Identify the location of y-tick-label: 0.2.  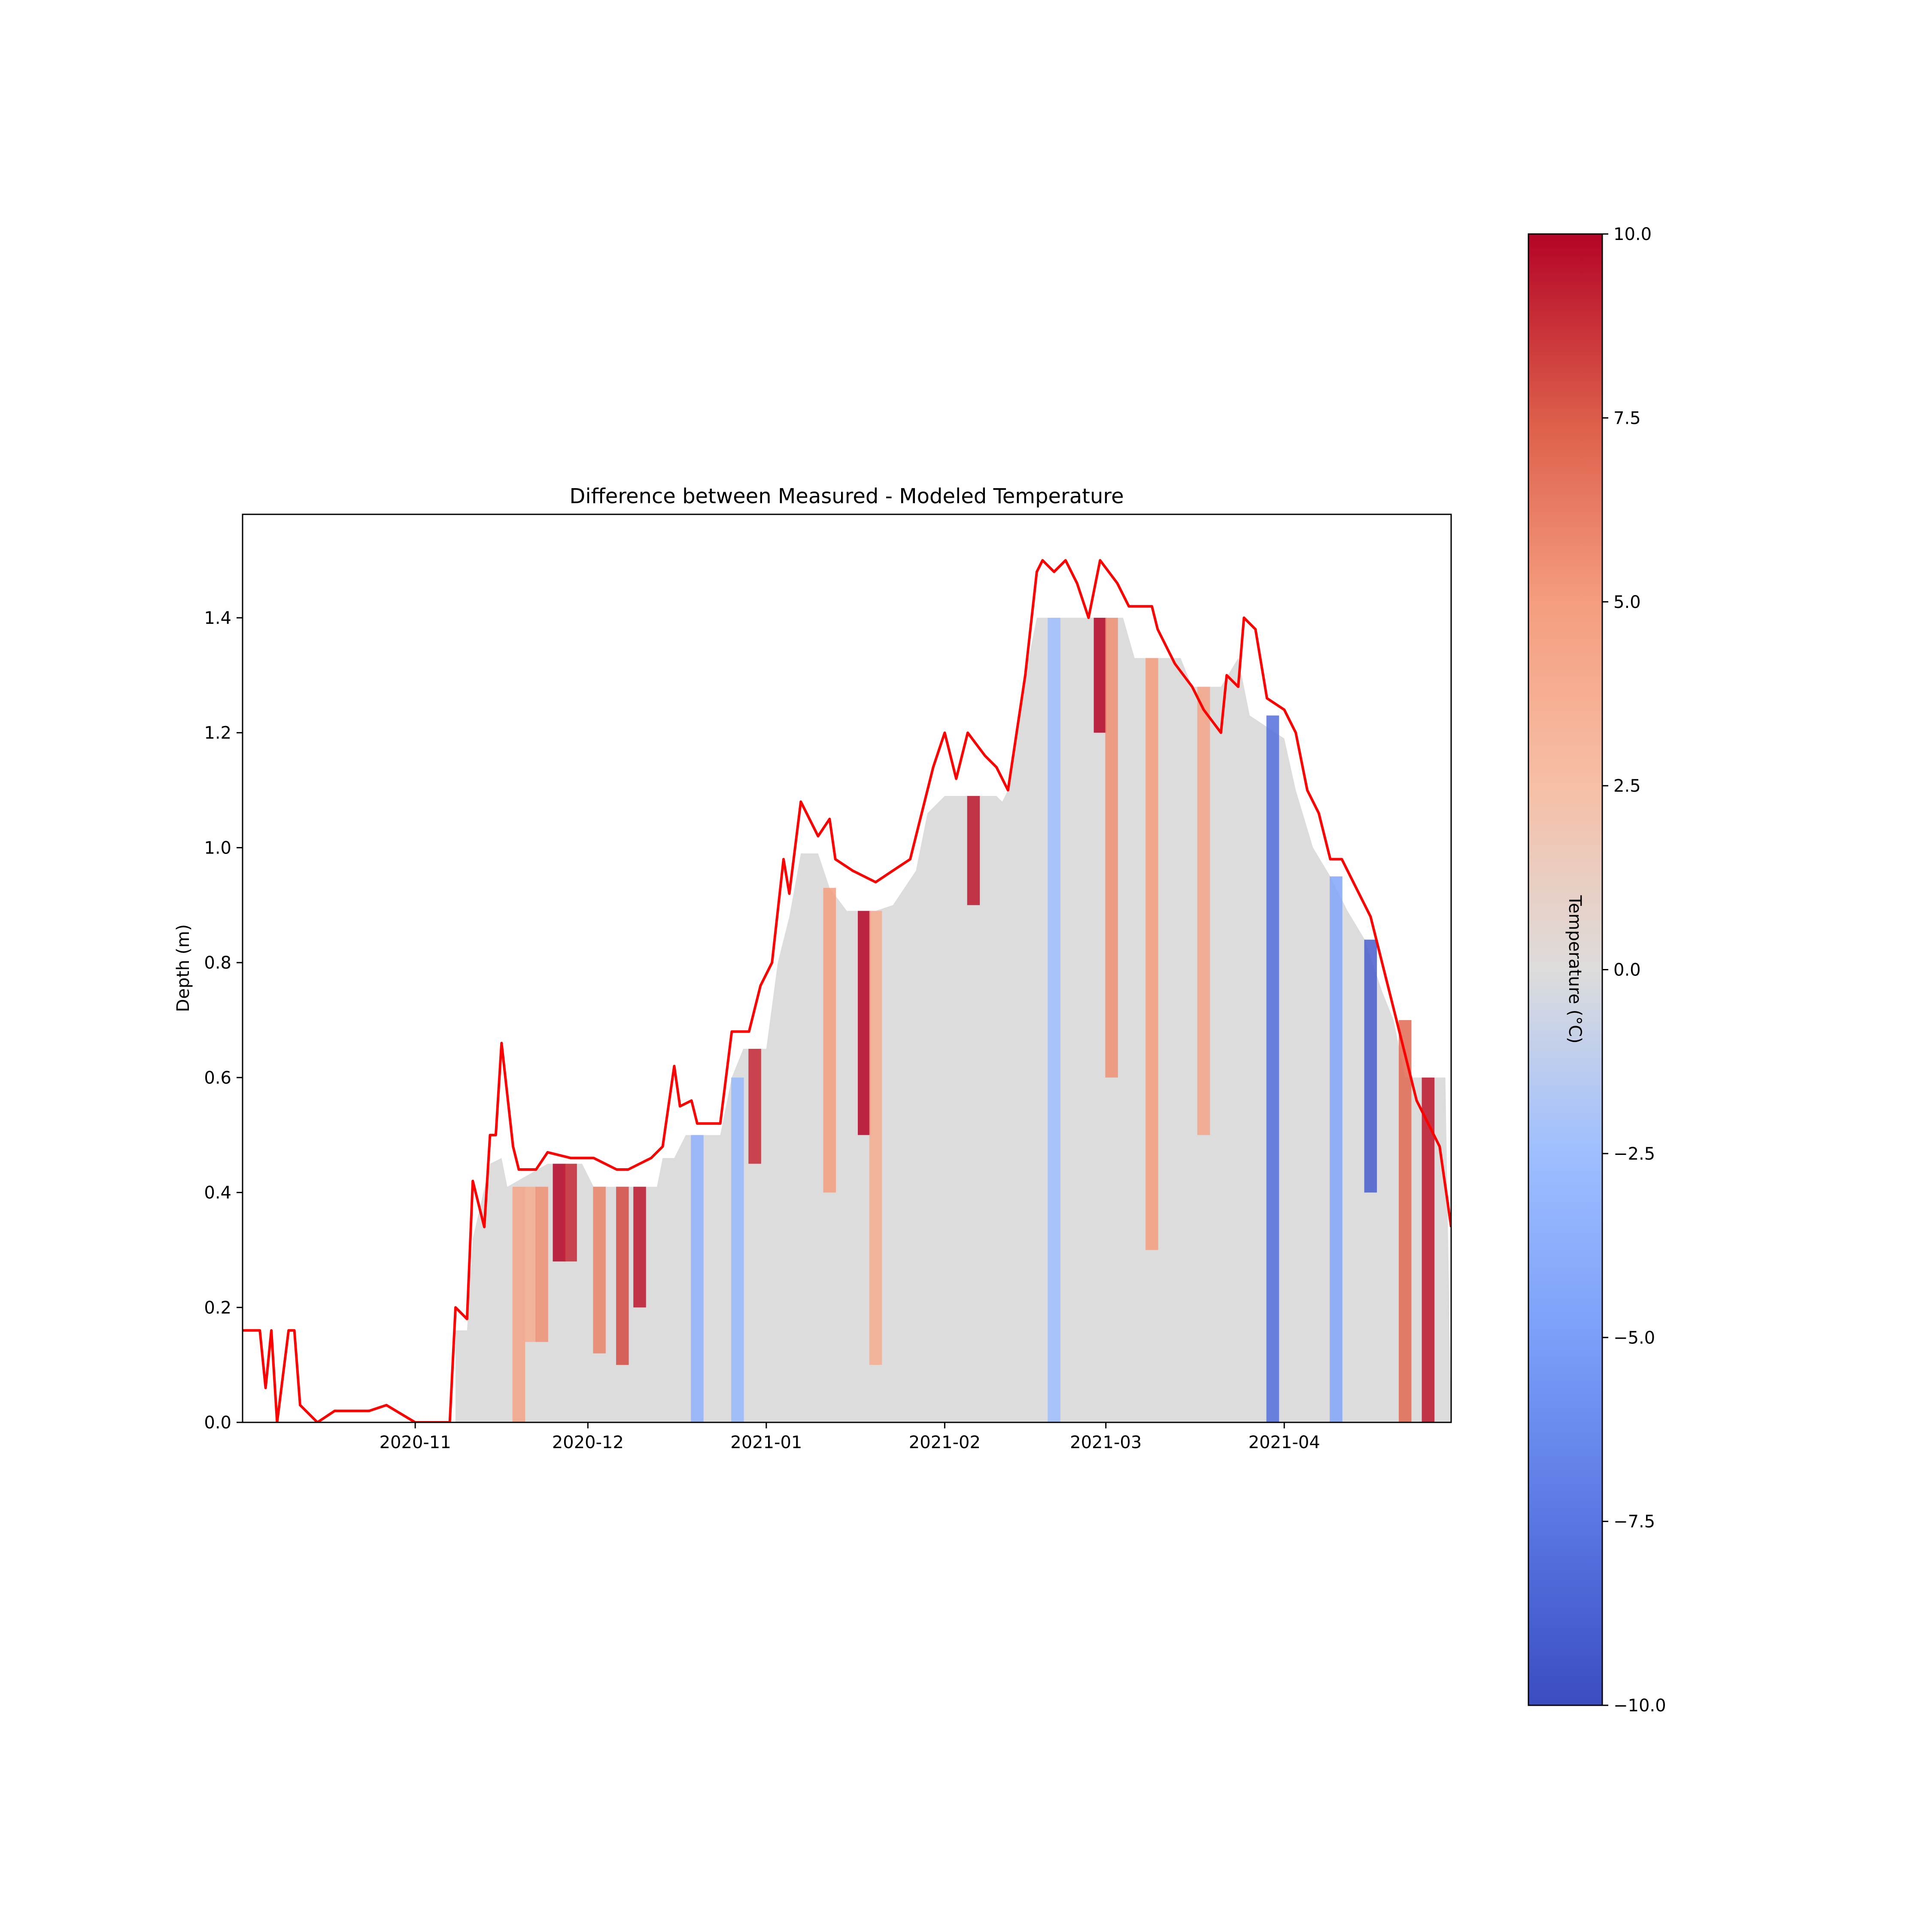
(218, 1308).